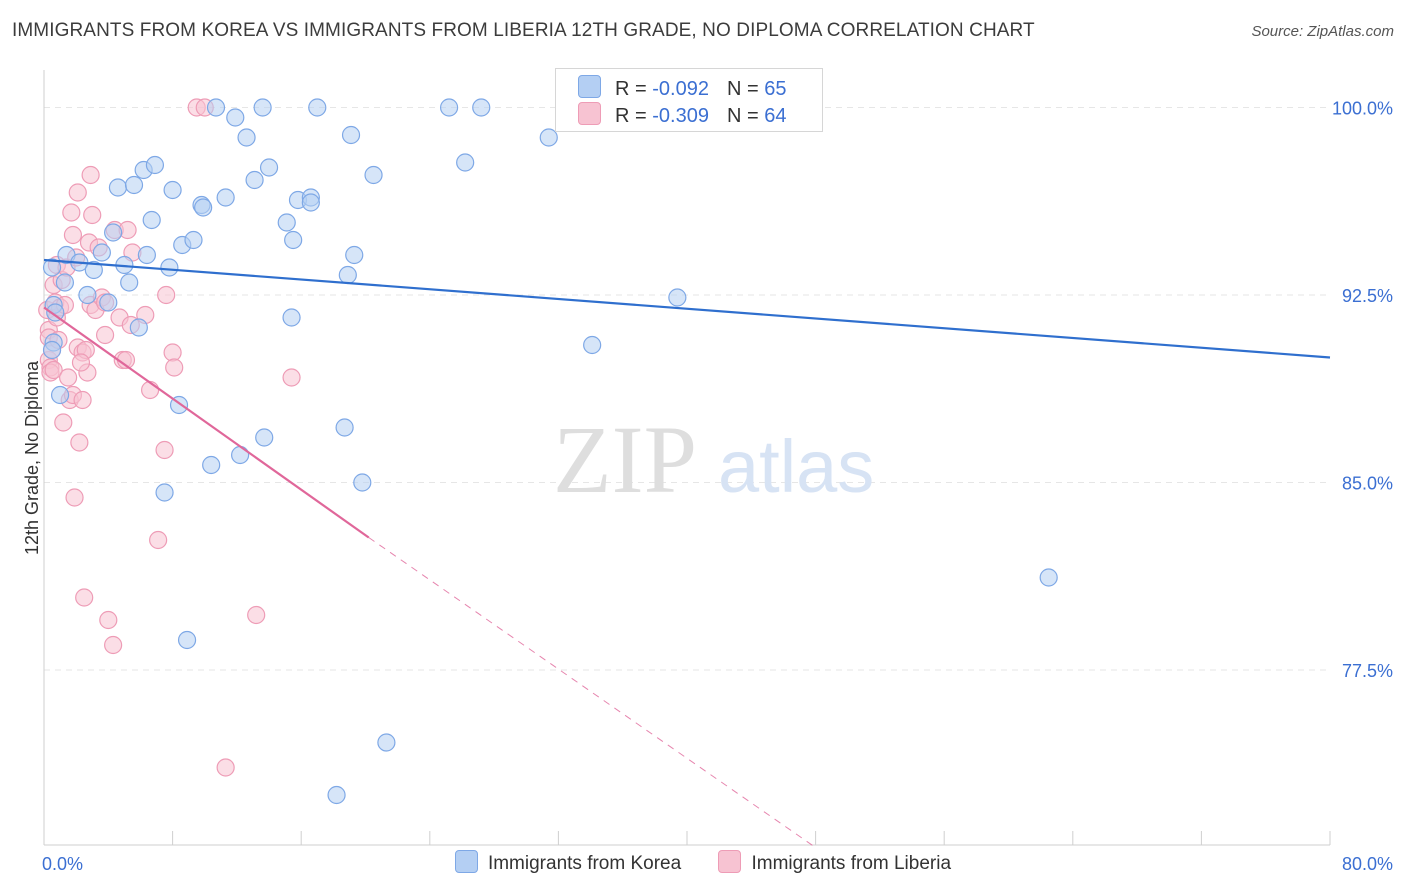 Image resolution: width=1406 pixels, height=892 pixels. I want to click on y-tick-label: 100.0%, so click(1362, 109).